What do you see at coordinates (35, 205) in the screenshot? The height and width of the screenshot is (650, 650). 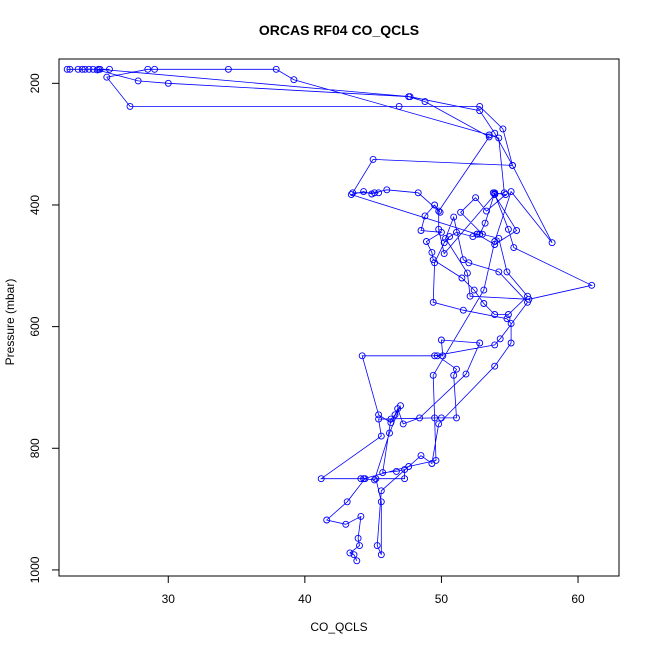 I see `y-tick-label: 400` at bounding box center [35, 205].